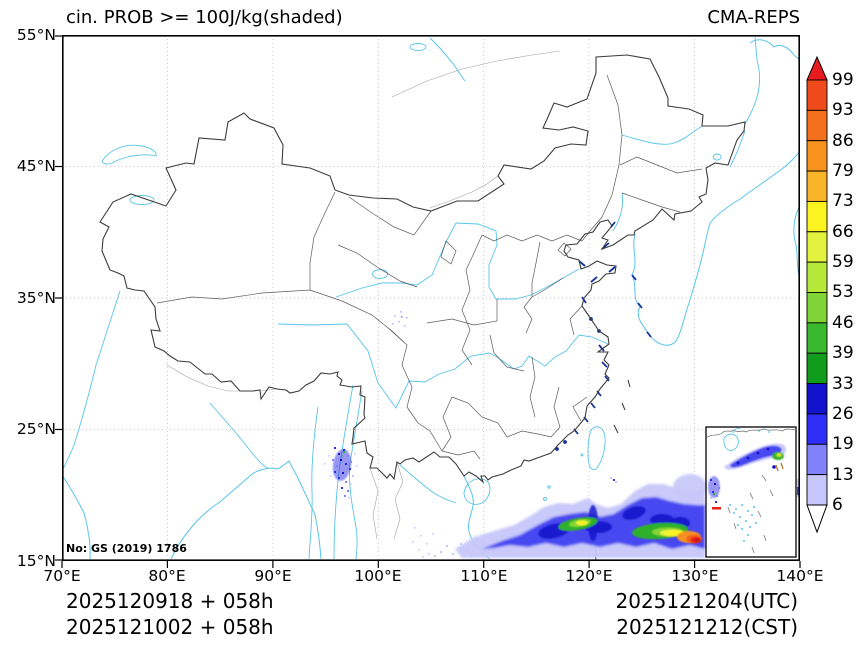 This screenshot has width=860, height=647. Describe the element at coordinates (204, 17) in the screenshot. I see `chart-title: cin. PROB >= 100J/kg(shaded)` at that location.